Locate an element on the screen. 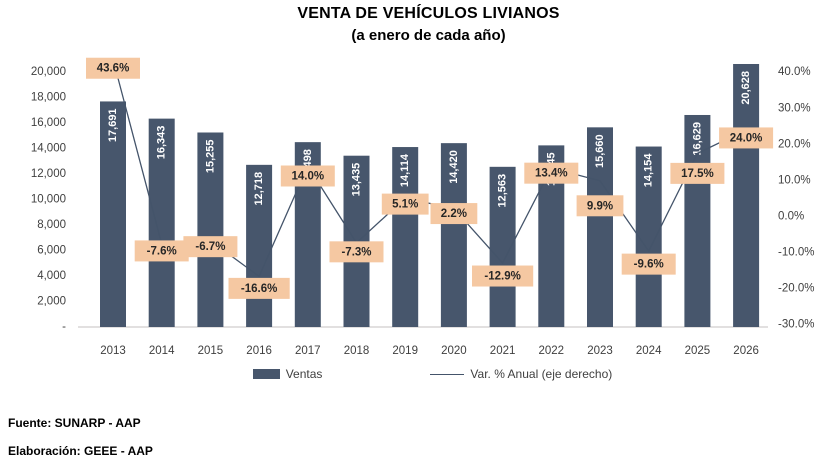 This screenshot has height=468, width=837. pct-label-2013: 43.6% is located at coordinates (113, 69).